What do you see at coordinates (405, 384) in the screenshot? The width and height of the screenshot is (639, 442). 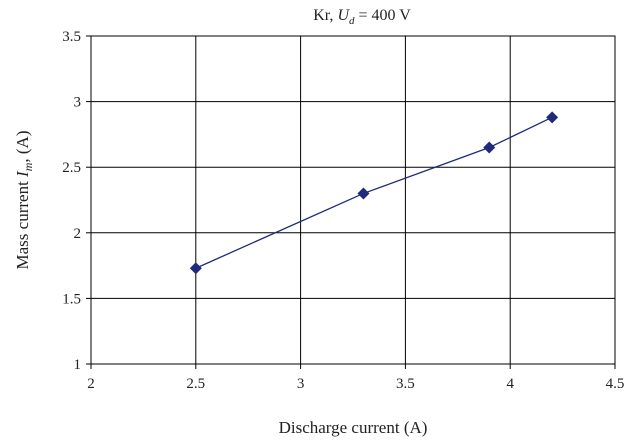 I see `x-tick-label: 3.5` at bounding box center [405, 384].